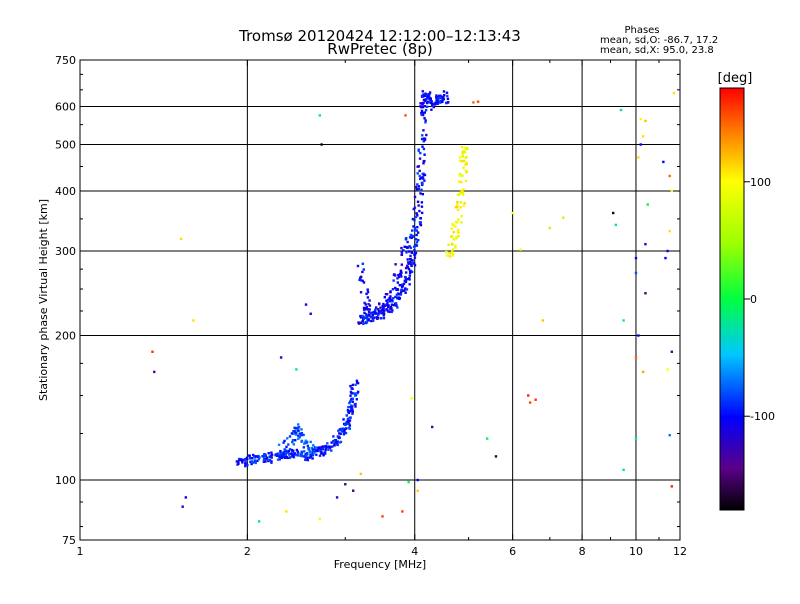 This screenshot has width=800, height=604. Describe the element at coordinates (732, 299) in the screenshot. I see `colorbar` at that location.